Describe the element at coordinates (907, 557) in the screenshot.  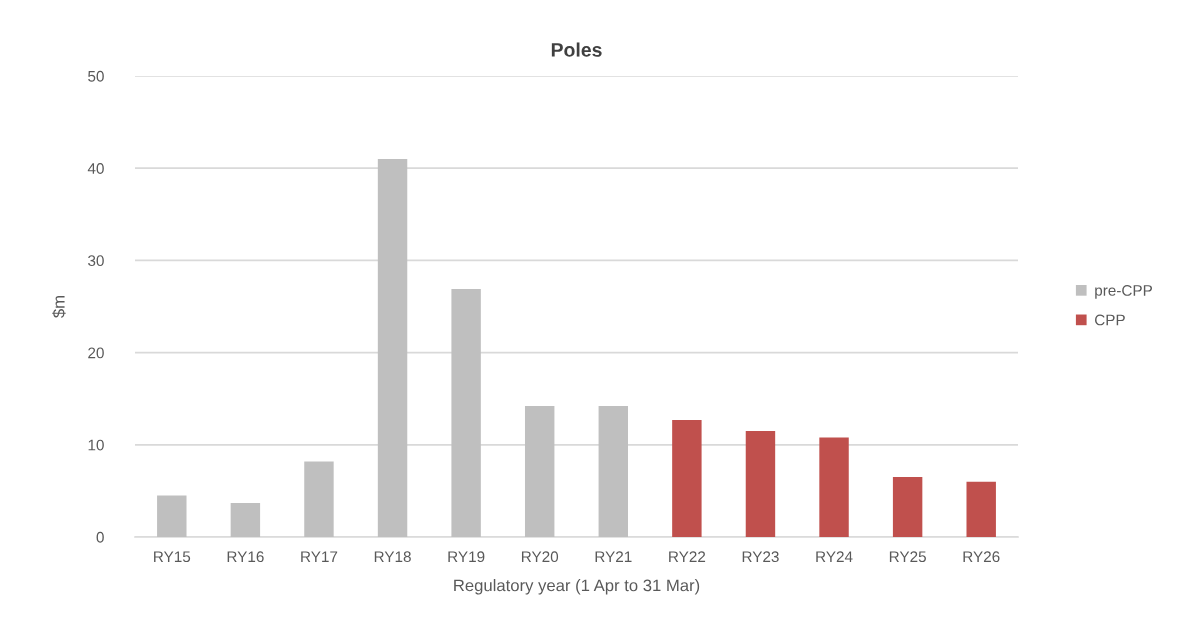
I see `x-tick-label: RY25` at that location.